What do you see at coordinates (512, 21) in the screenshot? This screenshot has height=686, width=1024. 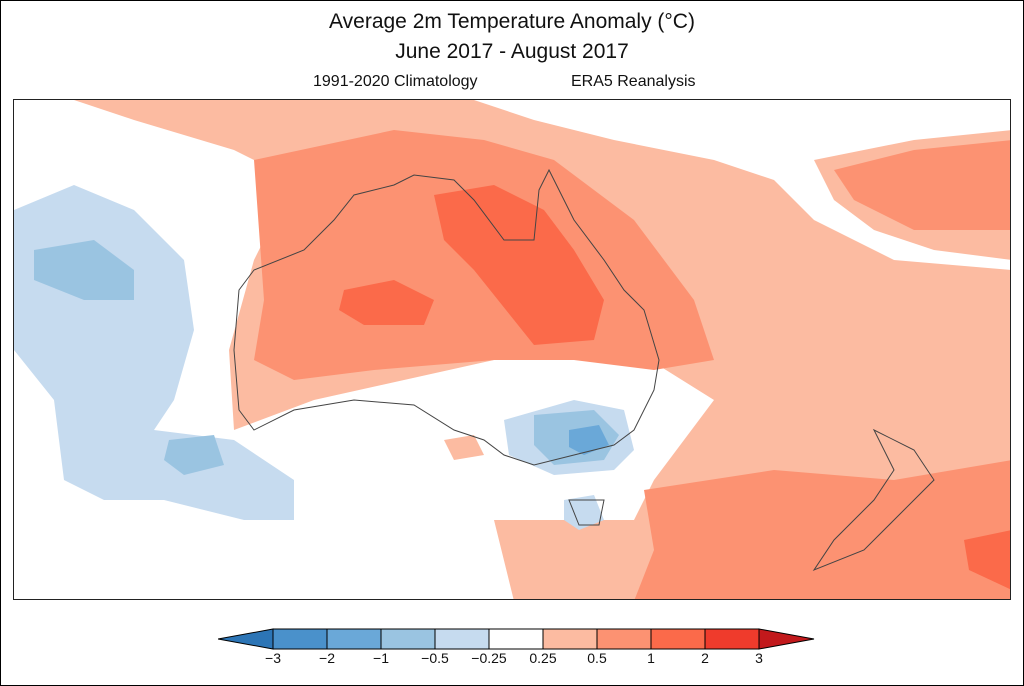 I see `figure-title: Average 2m Temperature Anomaly (°C)` at bounding box center [512, 21].